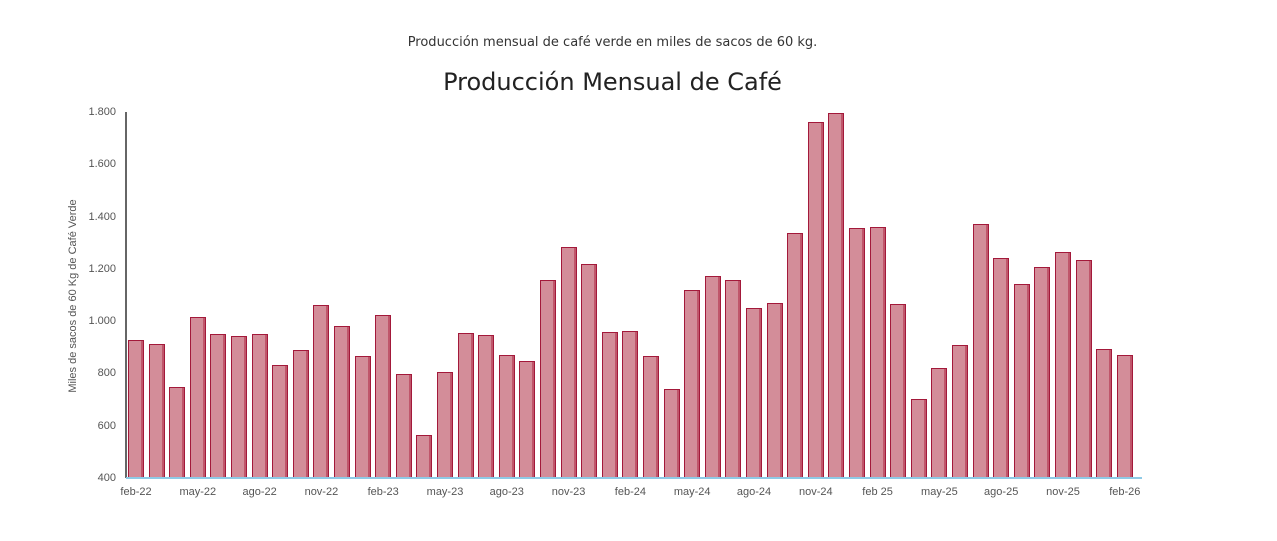 Image resolution: width=1277 pixels, height=541 pixels. What do you see at coordinates (815, 492) in the screenshot?
I see `x-tick-label: nov-24` at bounding box center [815, 492].